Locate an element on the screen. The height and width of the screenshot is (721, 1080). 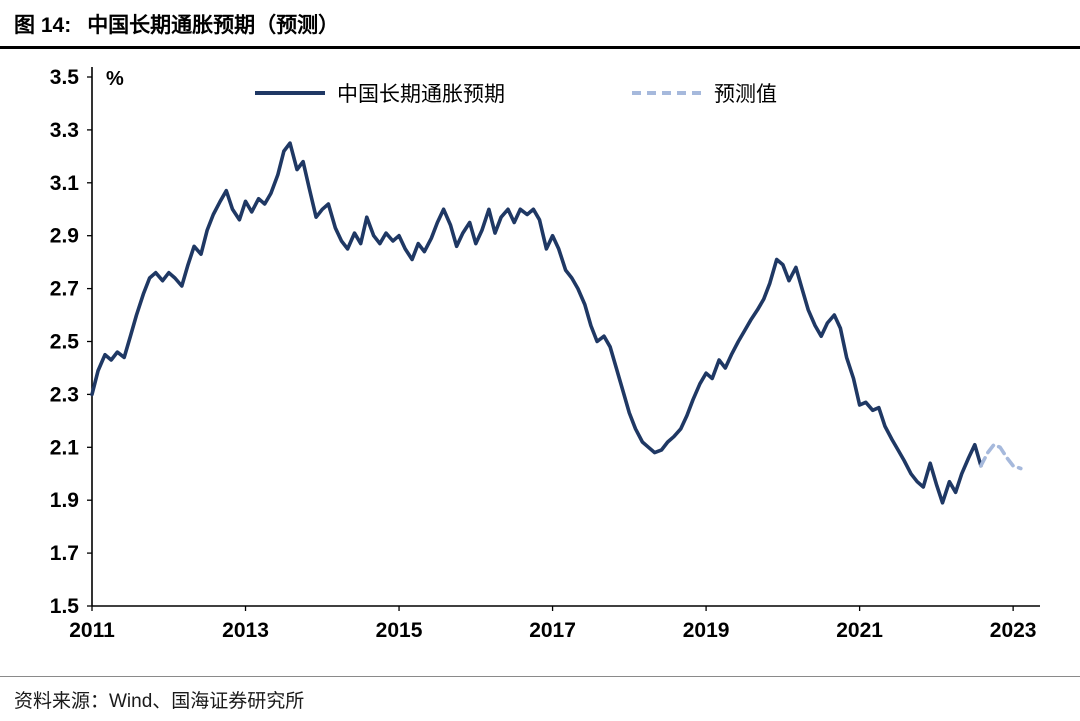
legend-label-1: 预测值 is located at coordinates (745, 94).